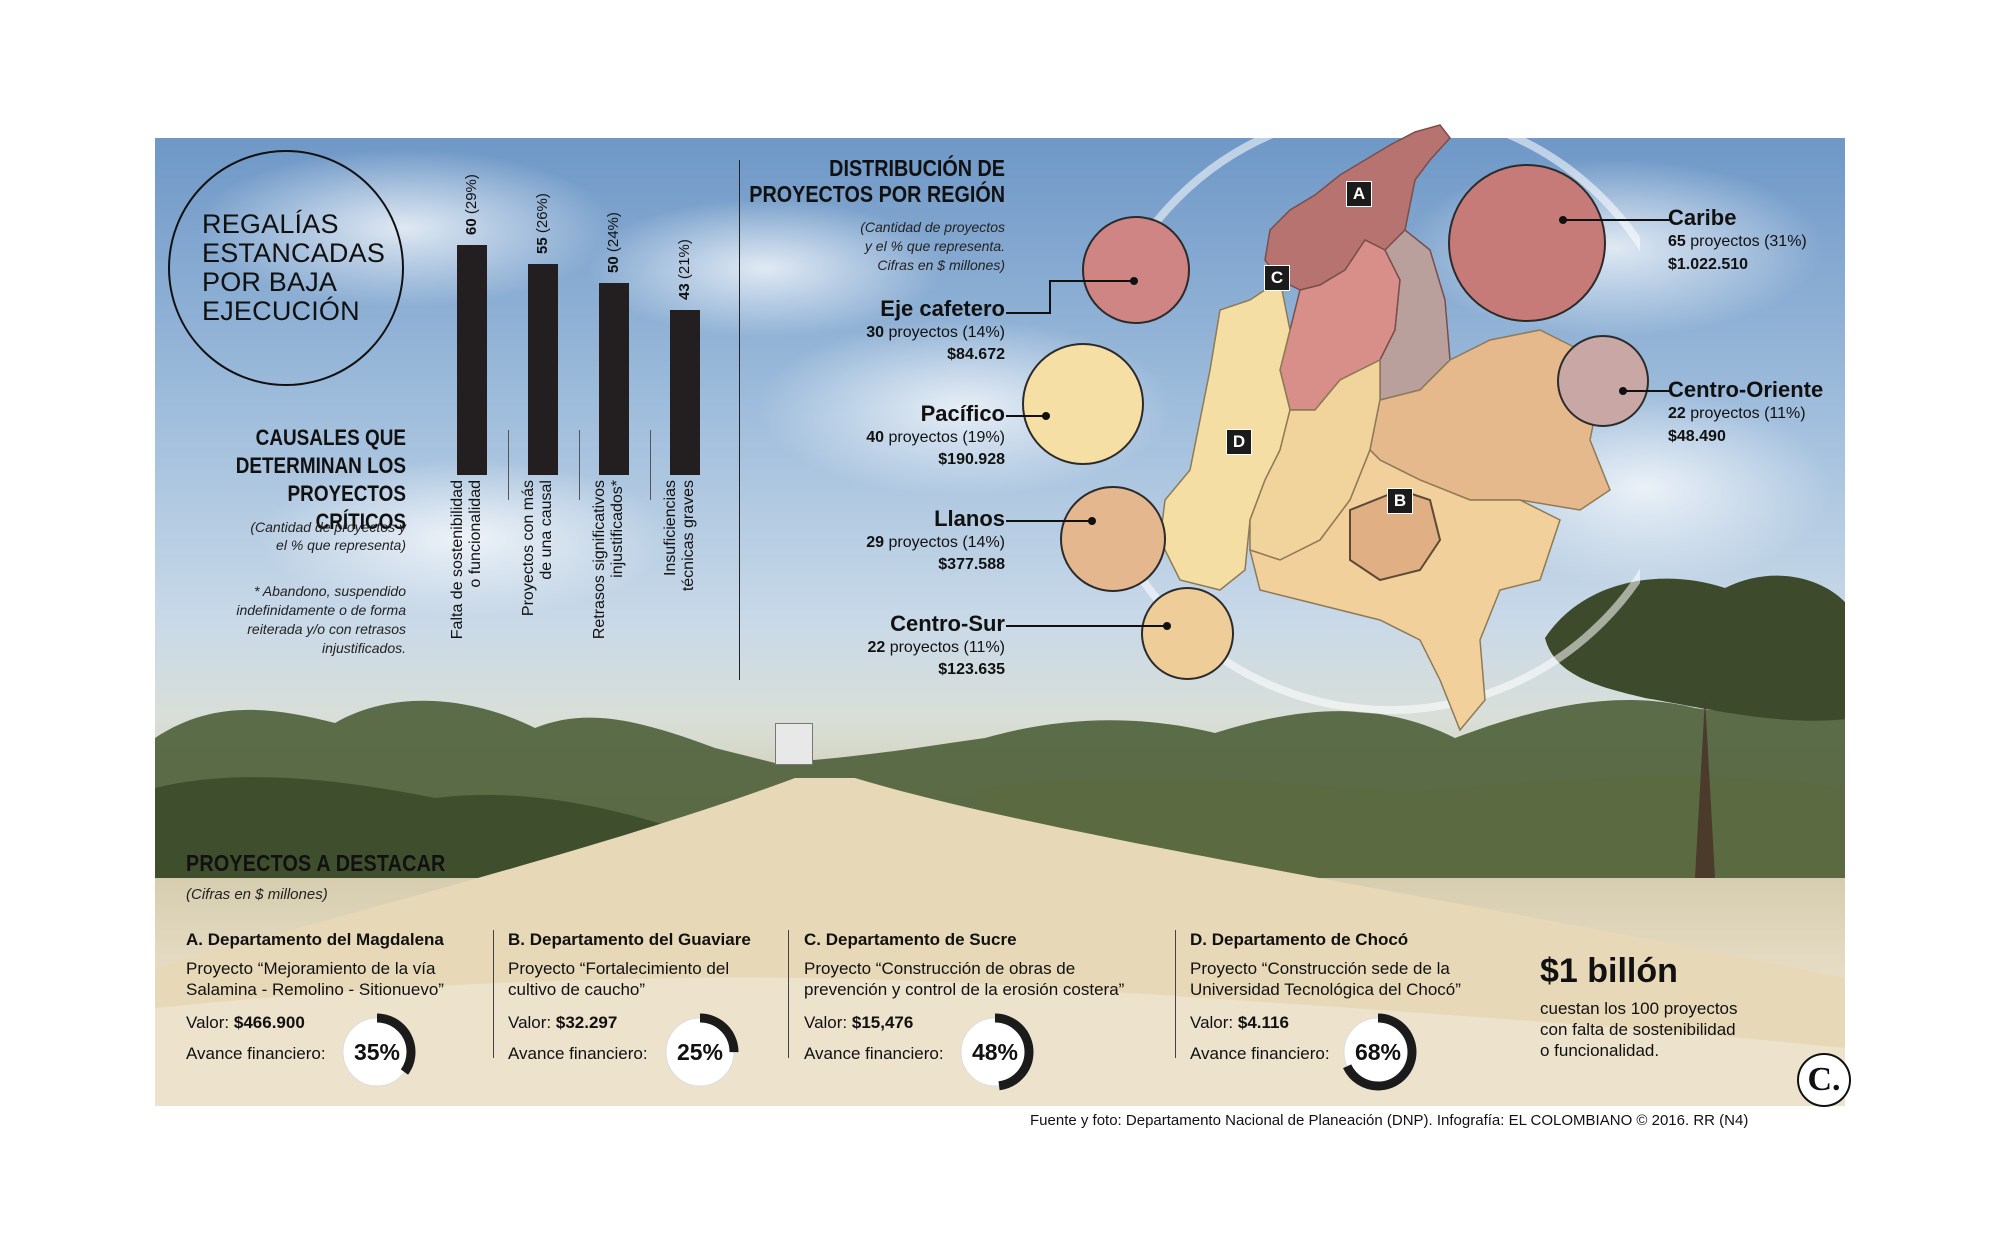 This screenshot has width=2000, height=1235. What do you see at coordinates (1263, 1022) in the screenshot?
I see `valor-amount: $4.116` at bounding box center [1263, 1022].